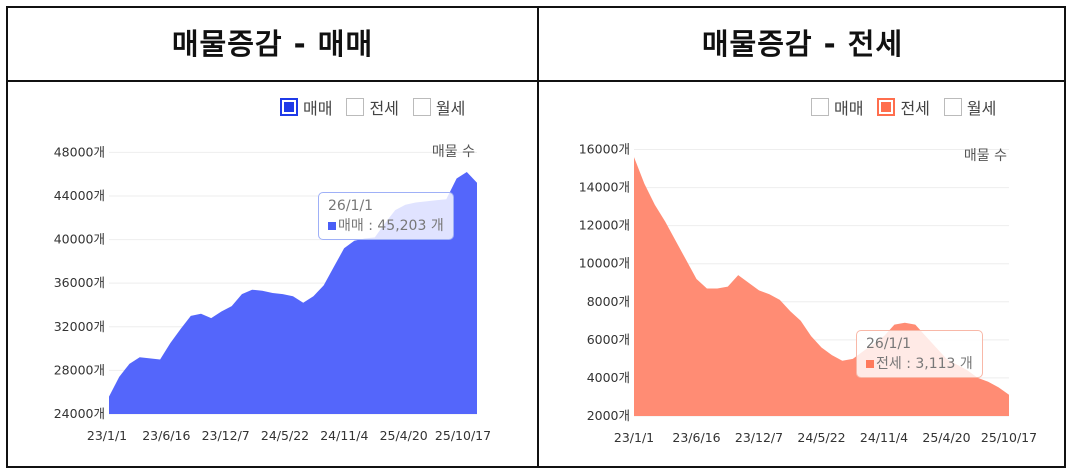  I want to click on y-tick-label: 6000개, so click(608, 339).